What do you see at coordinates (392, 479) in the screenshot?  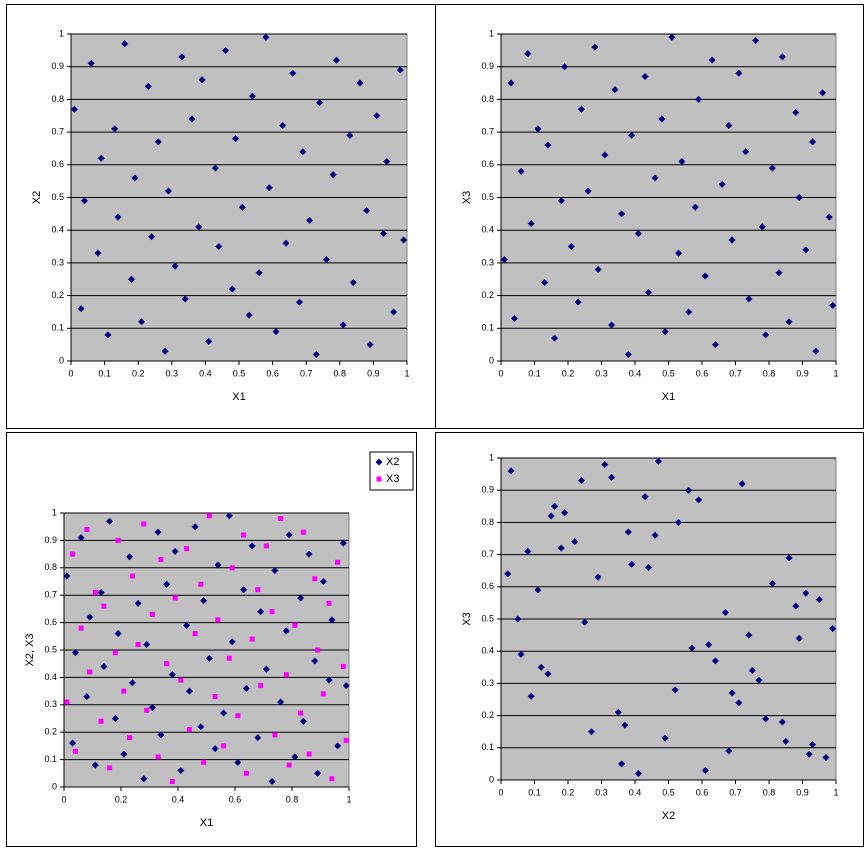 I see `legend-label: X3` at bounding box center [392, 479].